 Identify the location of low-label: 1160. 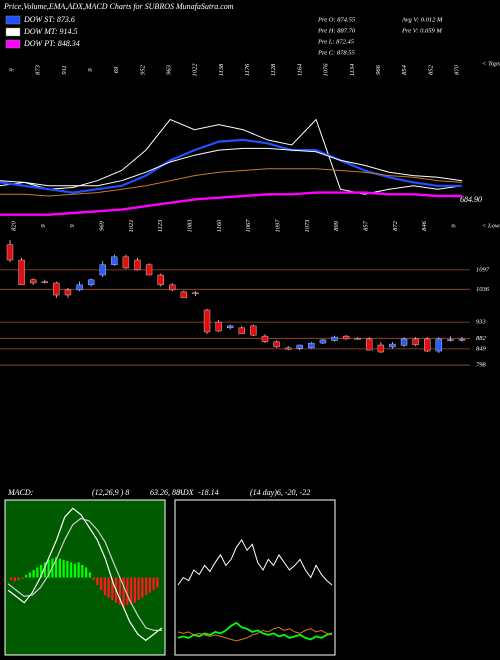
(219, 225).